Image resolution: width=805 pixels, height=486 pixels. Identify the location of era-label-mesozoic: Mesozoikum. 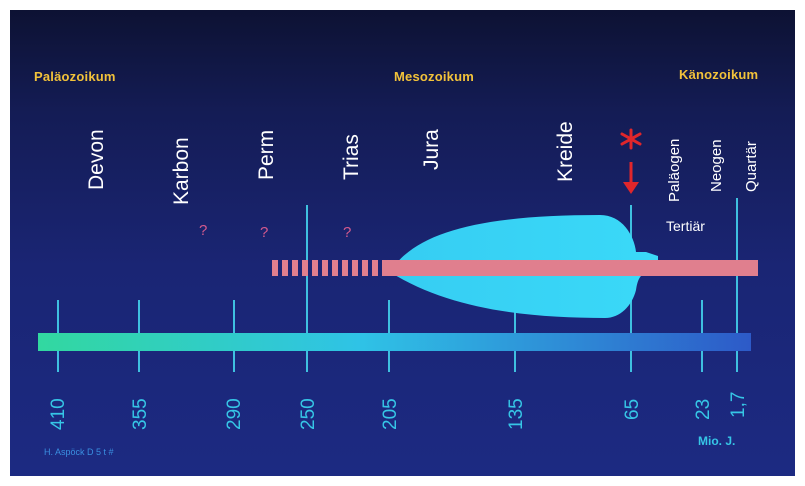
(434, 76).